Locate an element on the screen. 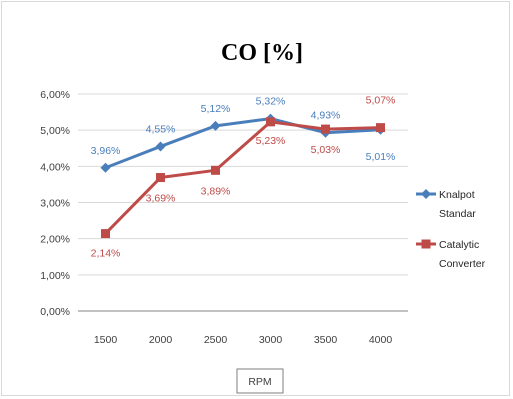 The width and height of the screenshot is (513, 399). y-tick-label: 3,00% is located at coordinates (55, 204).